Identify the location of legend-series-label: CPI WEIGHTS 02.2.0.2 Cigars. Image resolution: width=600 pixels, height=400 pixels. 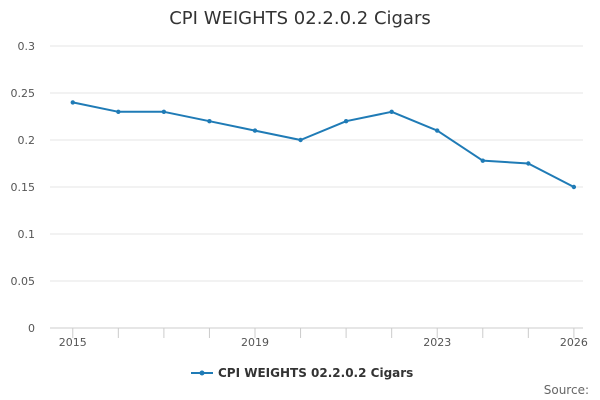
(315, 373).